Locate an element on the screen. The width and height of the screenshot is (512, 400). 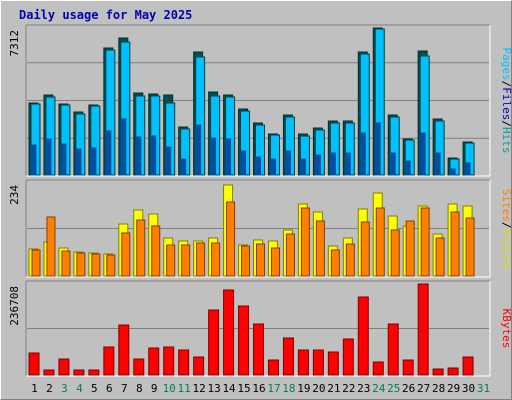
x-tick-label: 28 is located at coordinates (438, 388).